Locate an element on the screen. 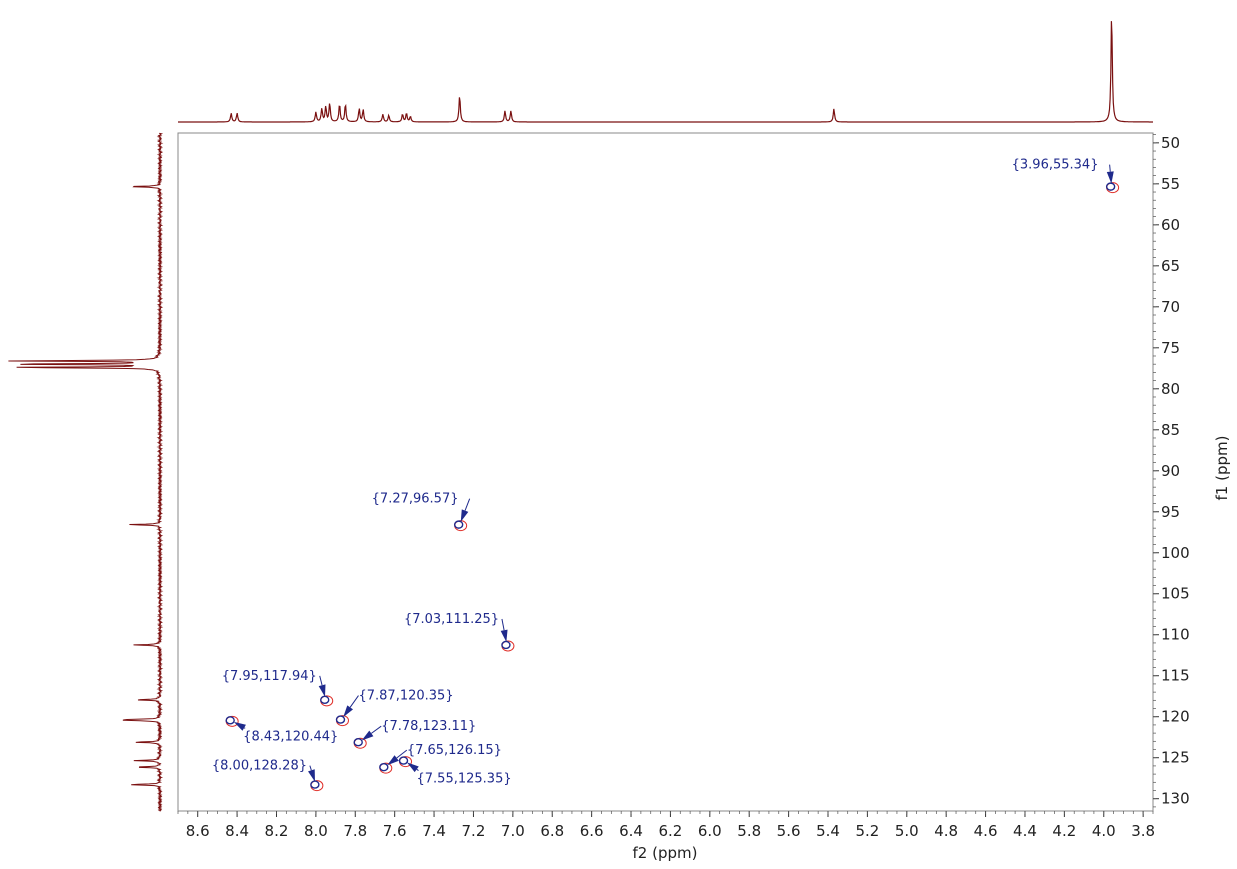 This screenshot has width=1237, height=869. y-tick-label: 100 is located at coordinates (1175, 553).